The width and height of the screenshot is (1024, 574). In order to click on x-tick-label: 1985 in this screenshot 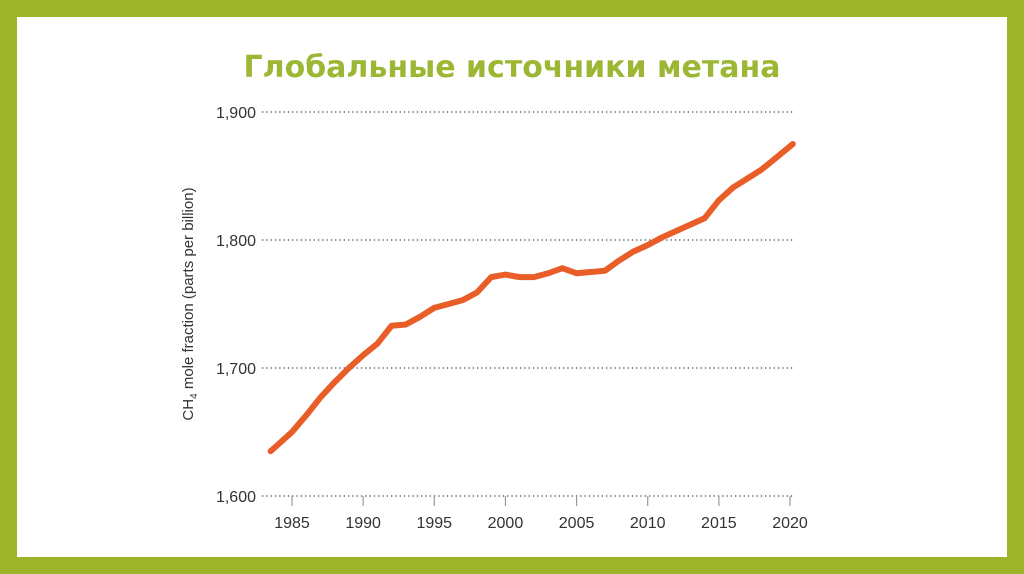, I will do `click(292, 523)`.